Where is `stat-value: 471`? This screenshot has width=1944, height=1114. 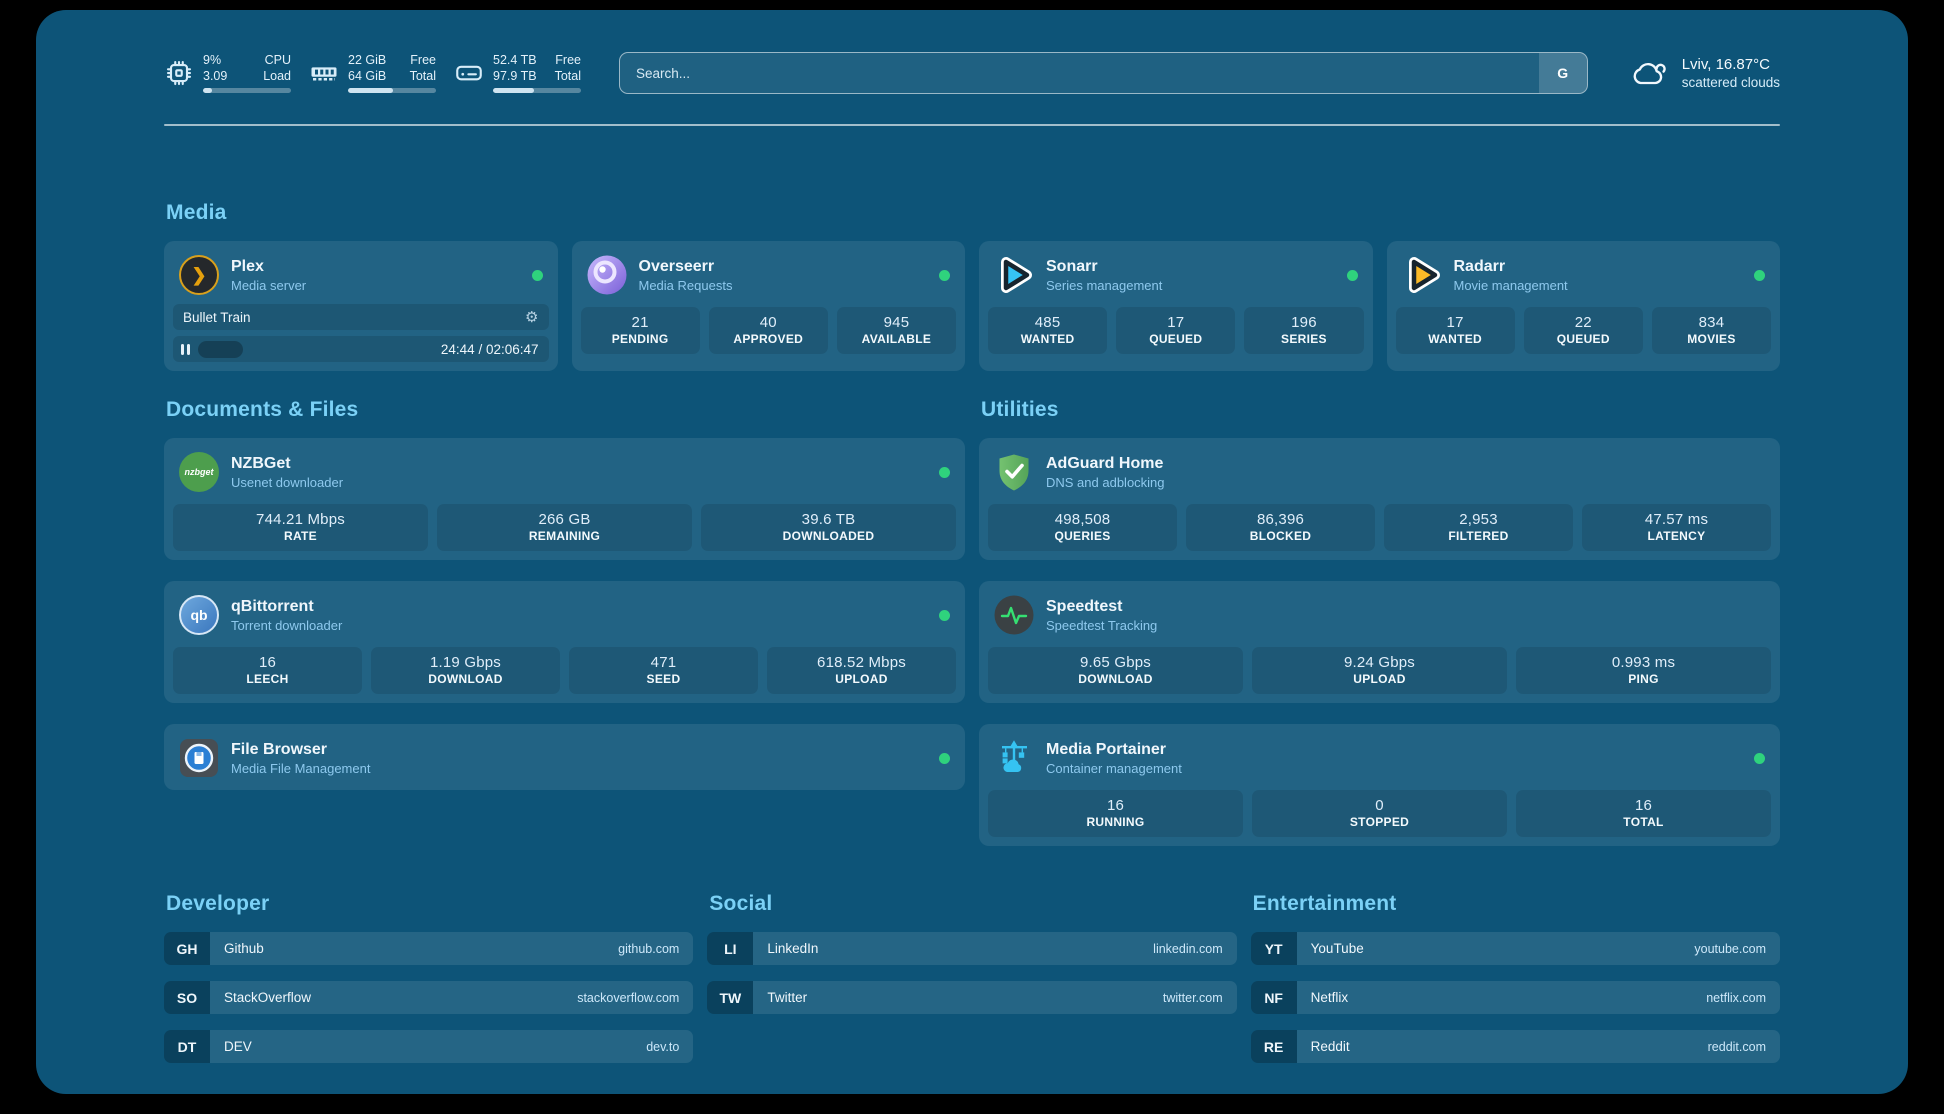 stat-value: 471 is located at coordinates (663, 662).